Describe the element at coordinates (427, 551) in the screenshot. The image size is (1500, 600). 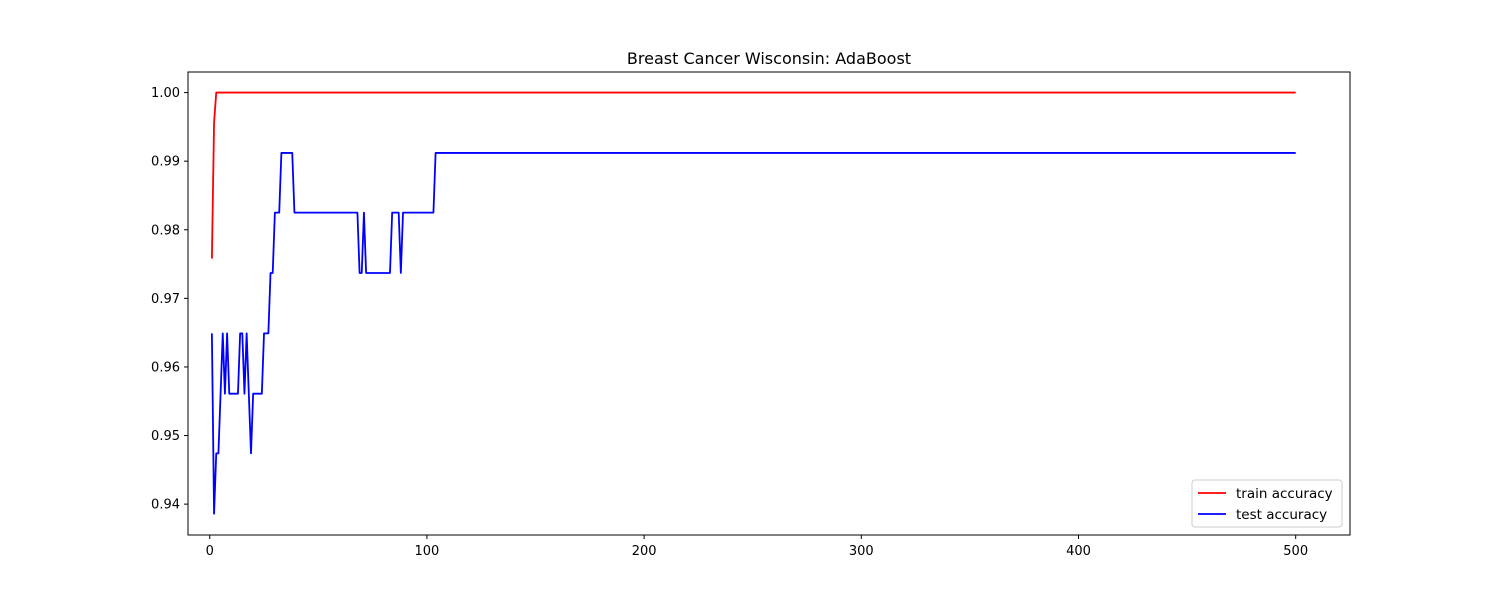
I see `x-tick-label: 100` at that location.